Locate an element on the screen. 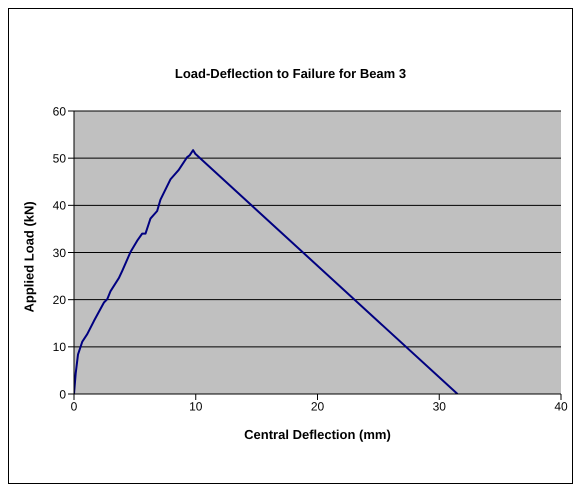 This screenshot has height=490, width=579. y-tick-label: 40 is located at coordinates (59, 205).